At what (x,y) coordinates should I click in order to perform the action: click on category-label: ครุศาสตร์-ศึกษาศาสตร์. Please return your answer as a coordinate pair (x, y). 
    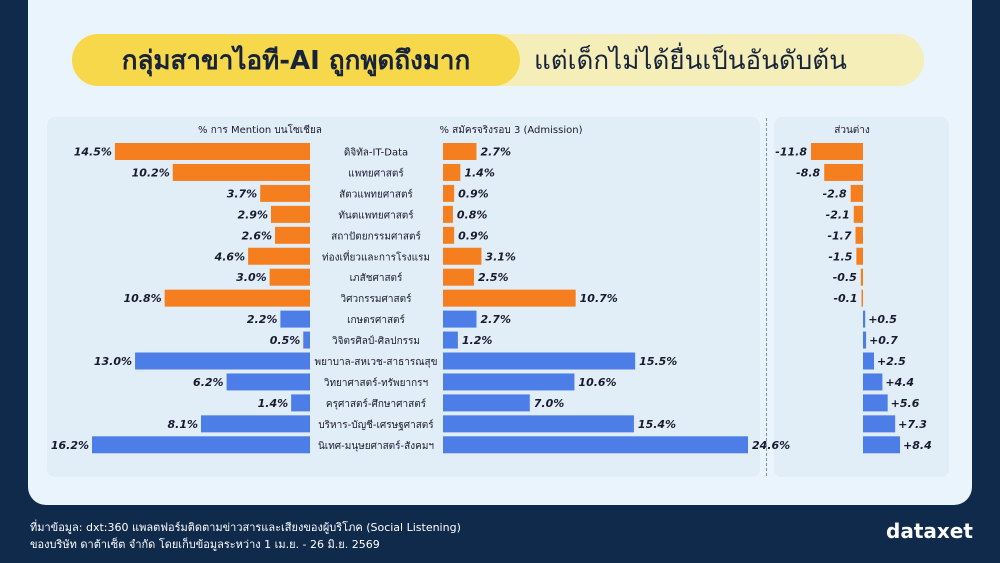
    Looking at the image, I should click on (376, 404).